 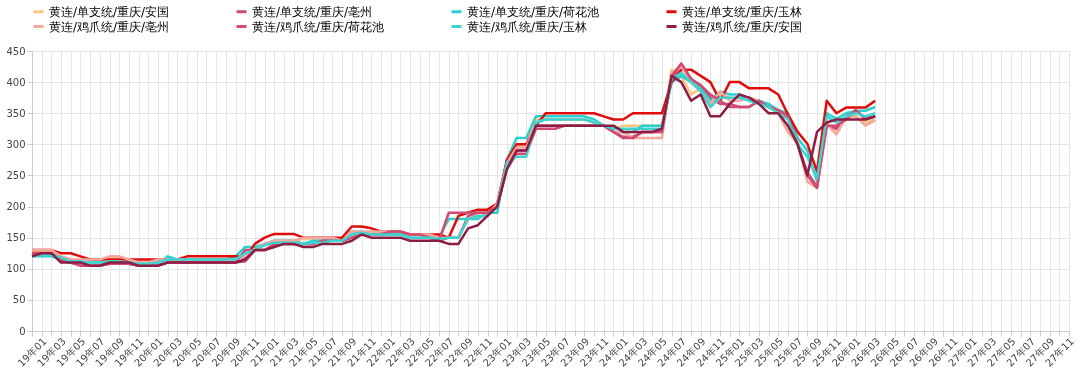 I want to click on legend-label: 黄连/单支统/重庆/荷花池, so click(x=533, y=11).